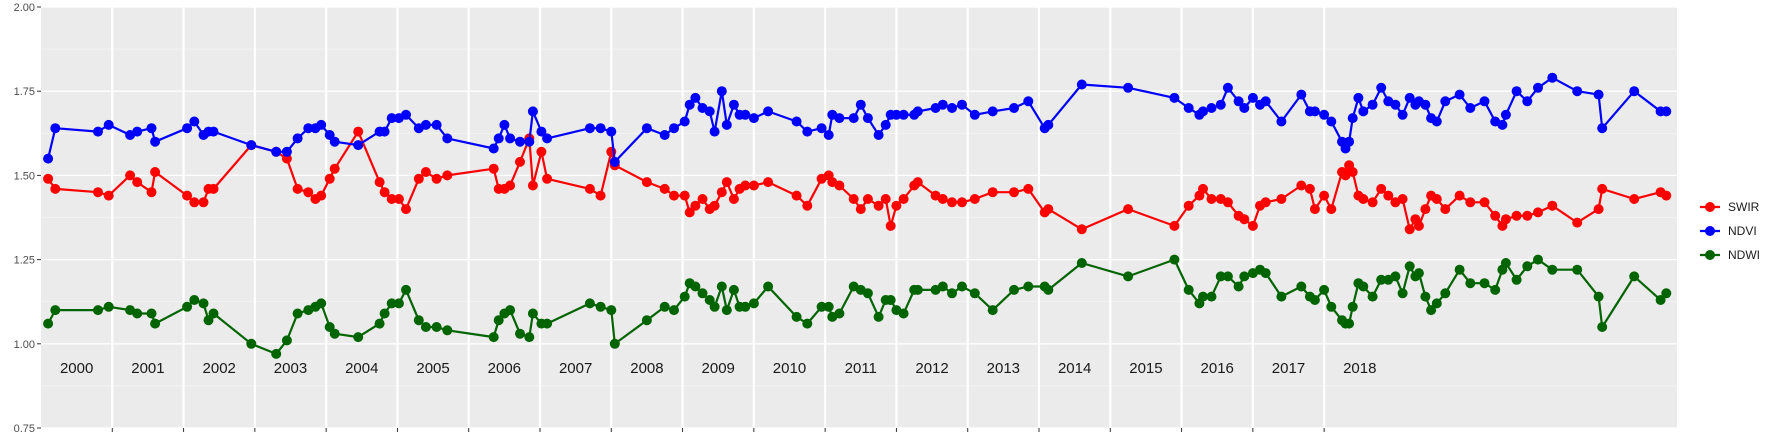 This screenshot has height=442, width=1773. Describe the element at coordinates (1730, 231) in the screenshot. I see `legend: SWIR NDVI NDWI` at that location.